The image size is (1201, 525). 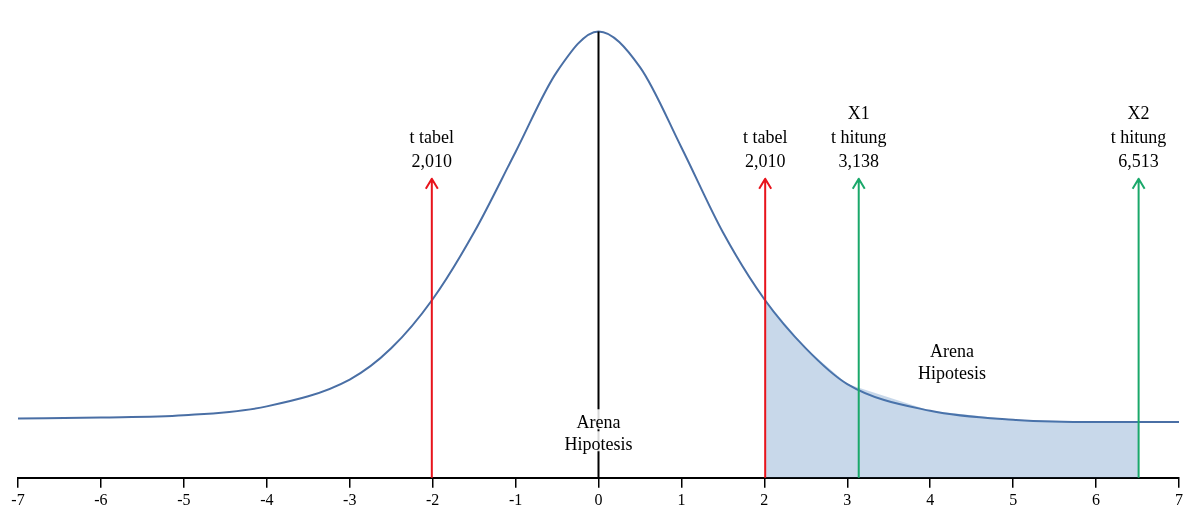 What do you see at coordinates (1138, 136) in the screenshot?
I see `ref-line-label: X2 t hitung 6,513` at bounding box center [1138, 136].